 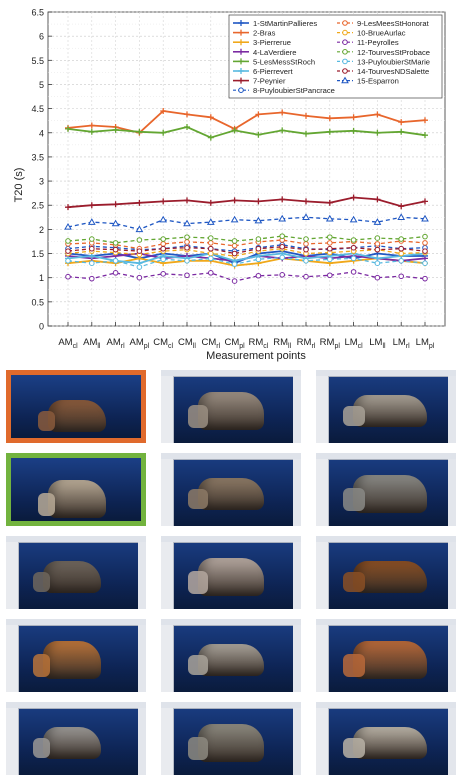 I want to click on y-tick-label: 3, so click(x=41, y=182).